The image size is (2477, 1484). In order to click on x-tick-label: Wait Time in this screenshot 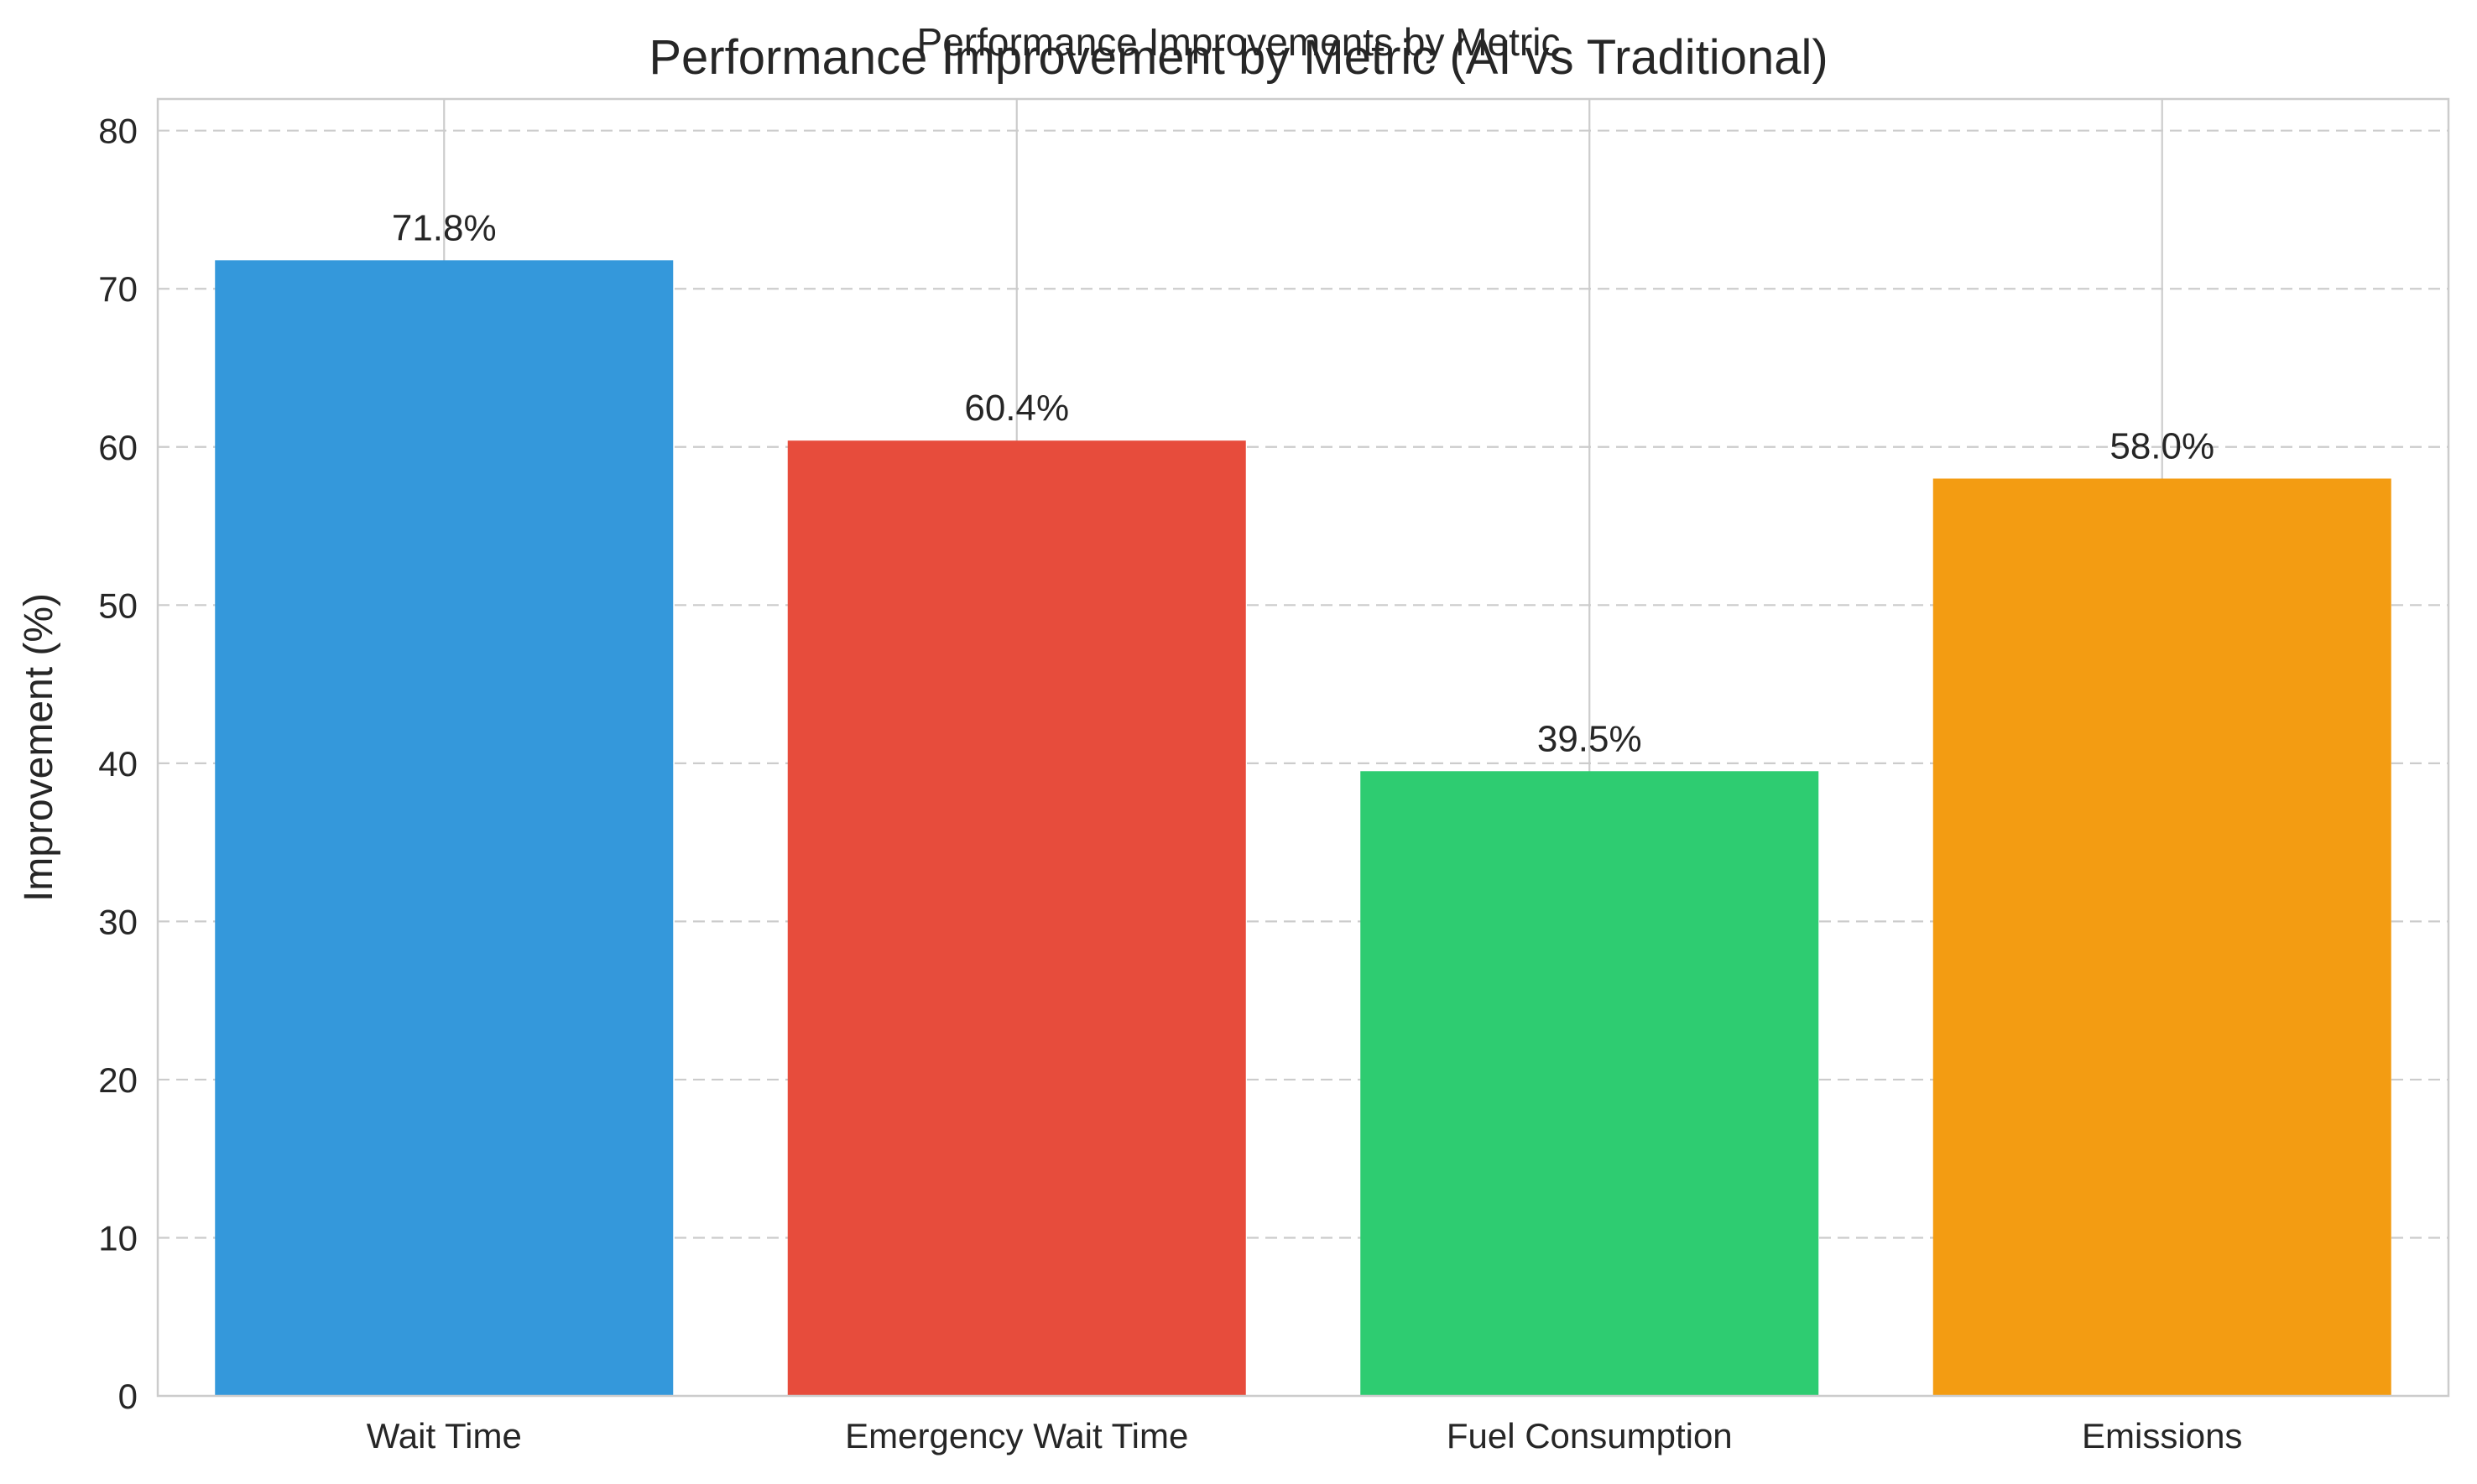, I will do `click(445, 1435)`.